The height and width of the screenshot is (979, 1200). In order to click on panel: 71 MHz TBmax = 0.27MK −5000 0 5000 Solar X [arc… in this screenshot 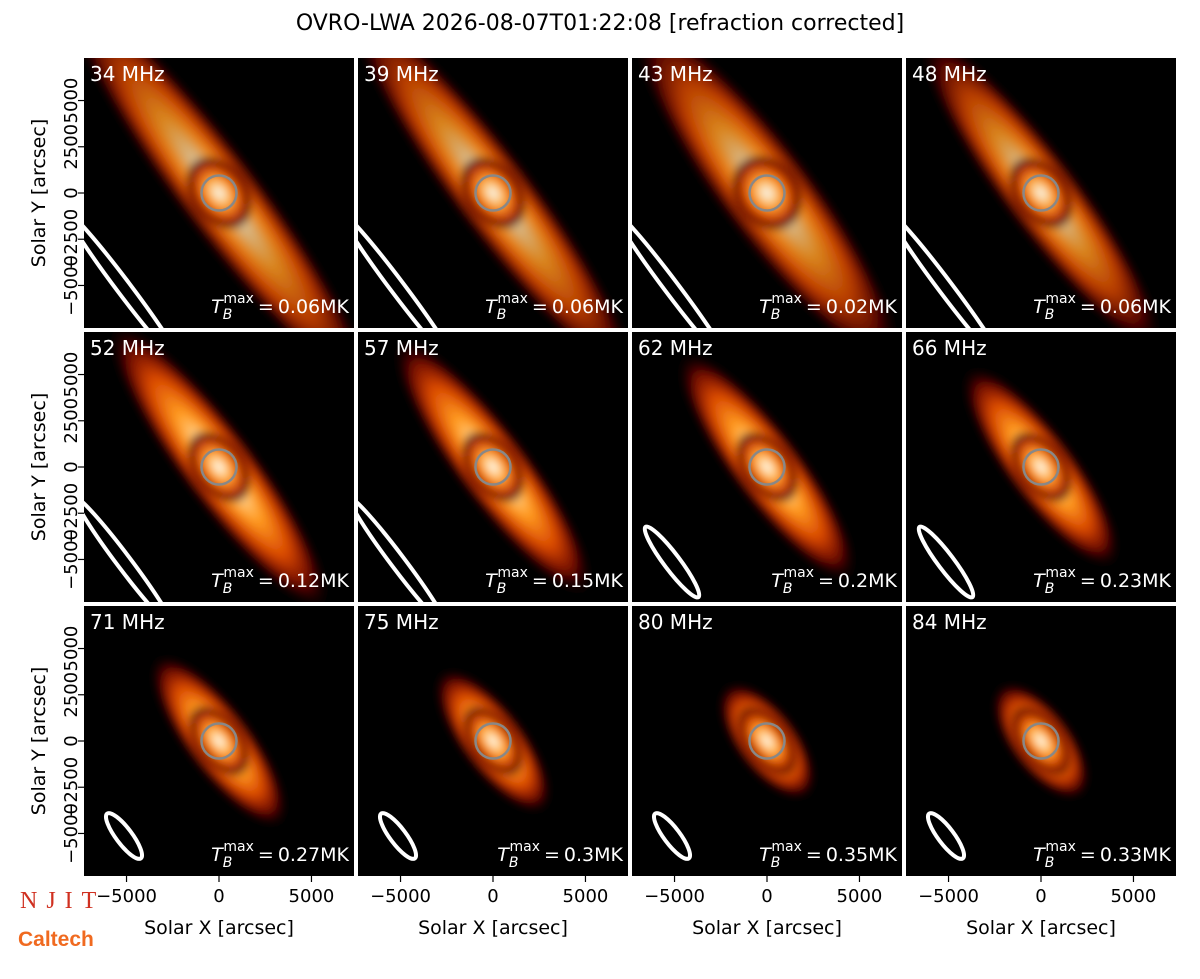, I will do `click(191, 772)`.